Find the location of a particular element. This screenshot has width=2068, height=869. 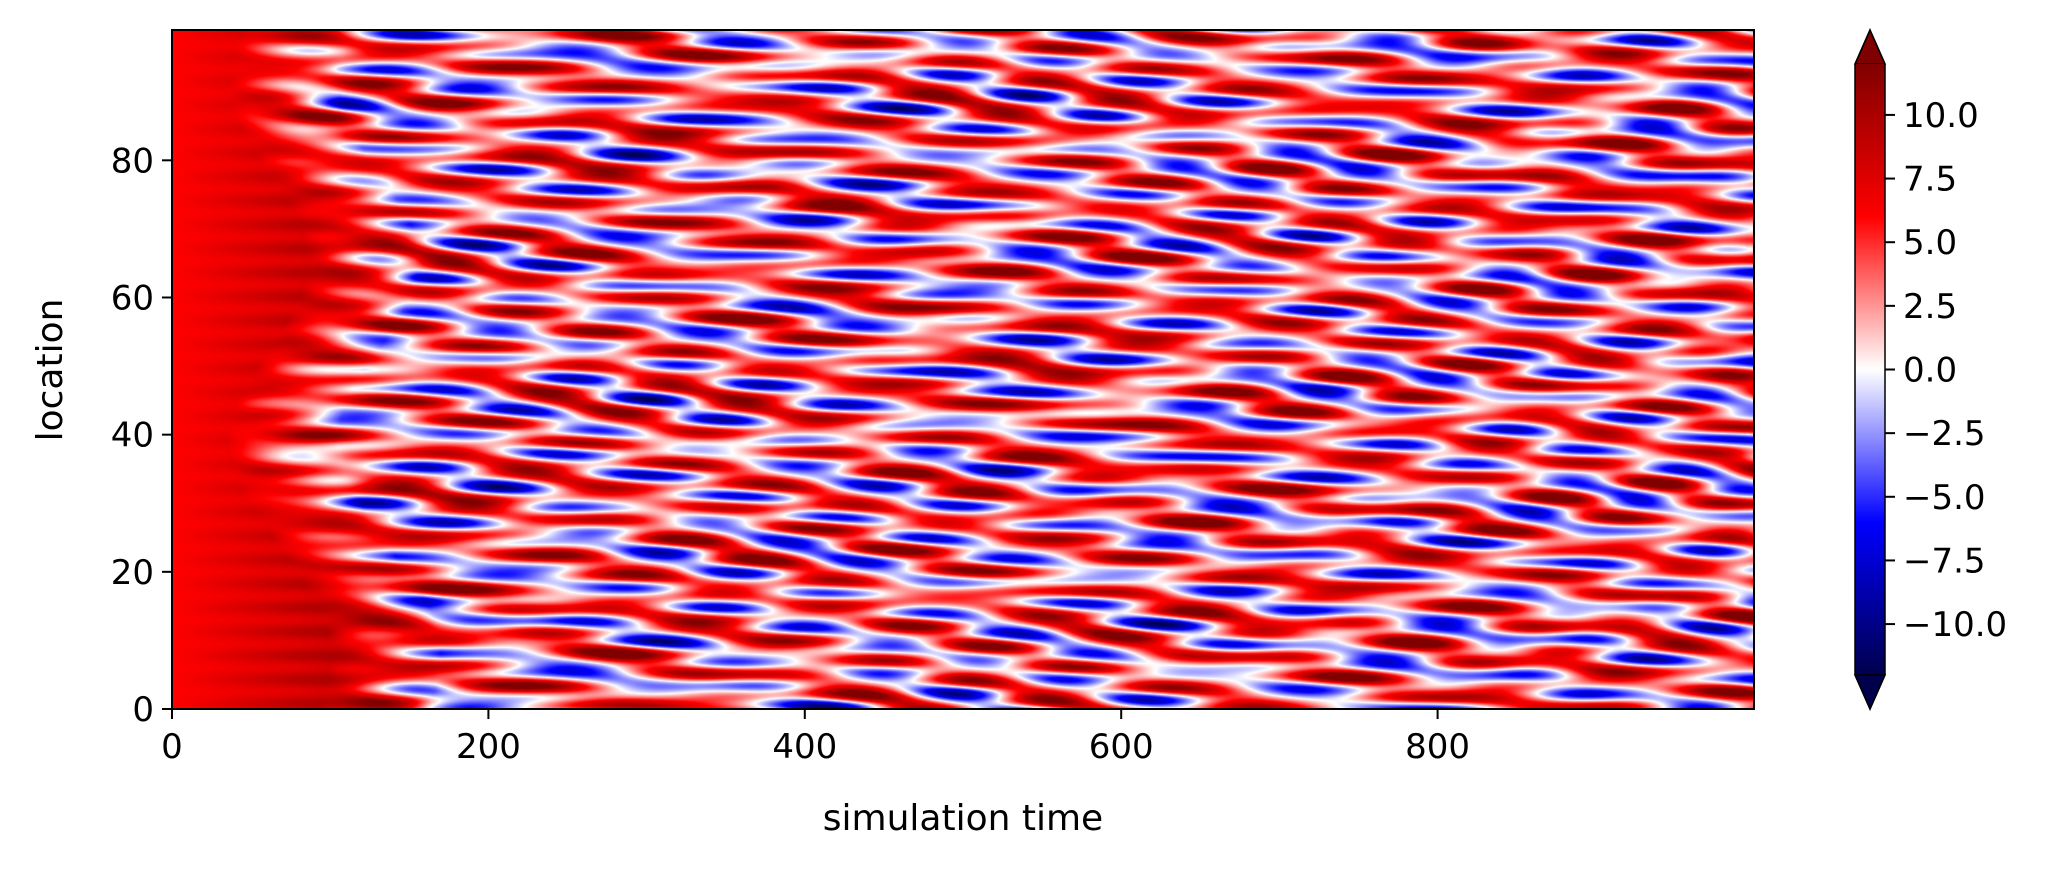

colorbar: 10.0 7.5 5.0 2.5 0.0 −2.5 −5.0 −7.5 −10.0 is located at coordinates (1930, 369).